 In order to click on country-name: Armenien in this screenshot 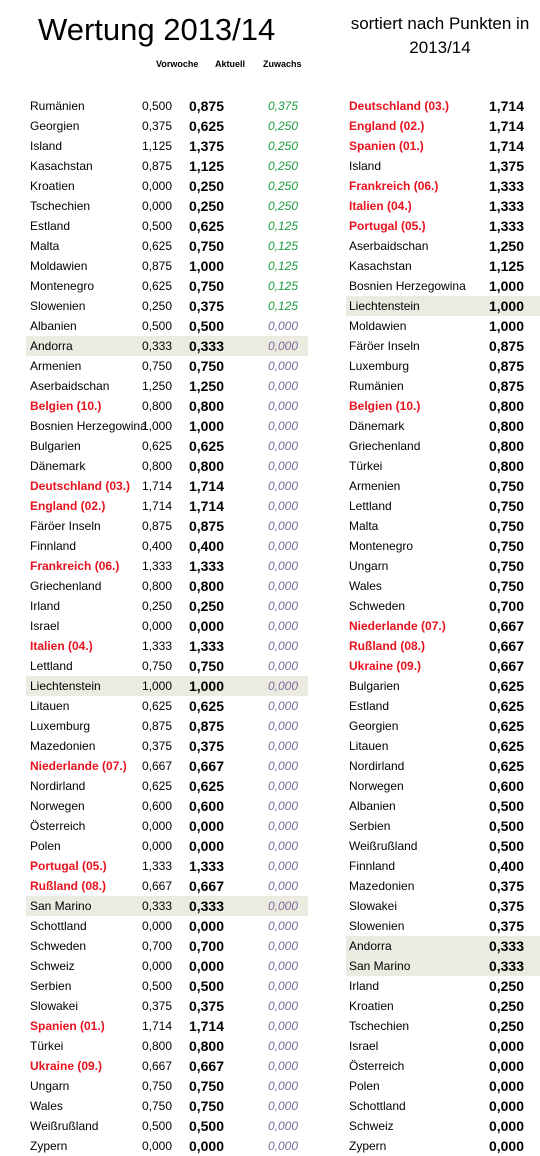, I will do `click(56, 366)`.